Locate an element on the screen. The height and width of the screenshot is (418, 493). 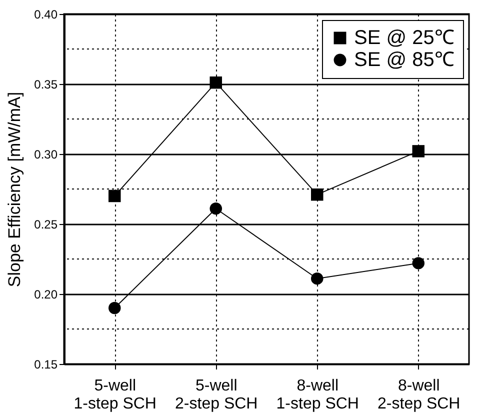
y-tick-label: 0.15 is located at coordinates (46, 365).